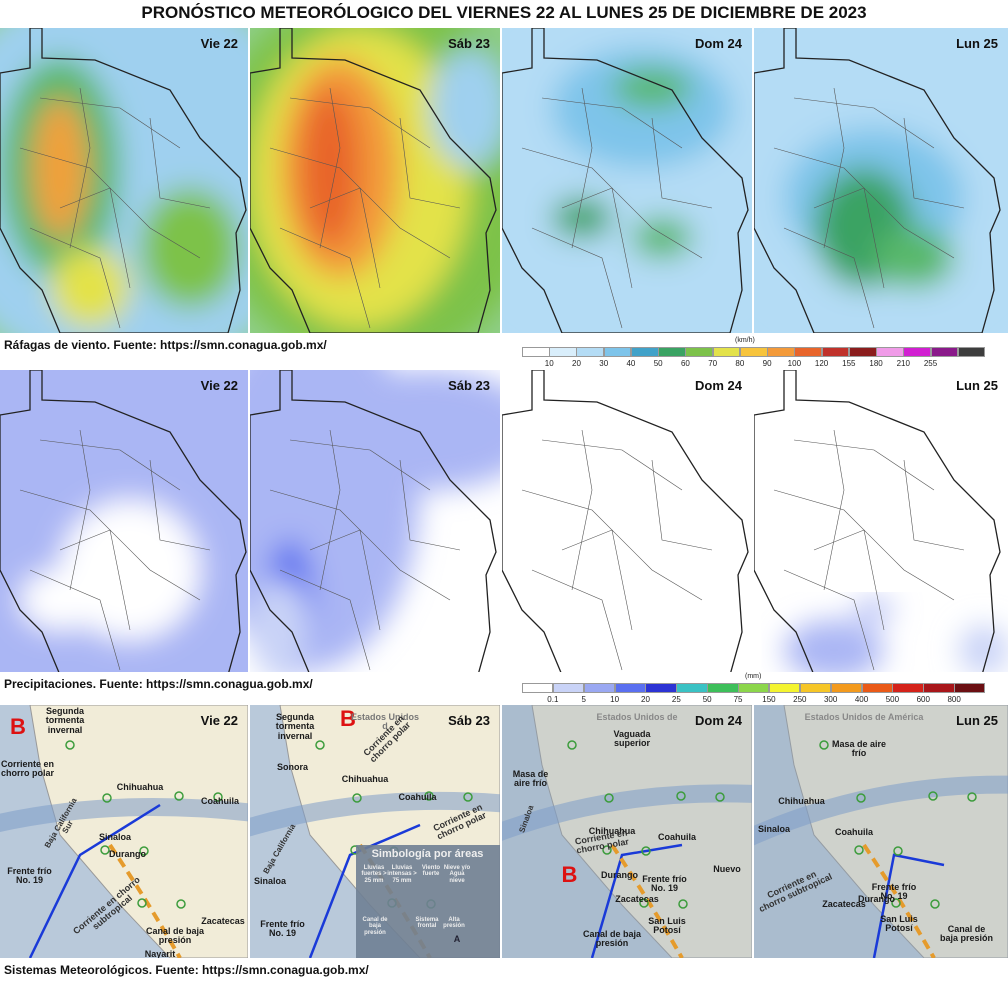 This screenshot has width=1008, height=982. Describe the element at coordinates (676, 699) in the screenshot. I see `scale-label: 25` at that location.